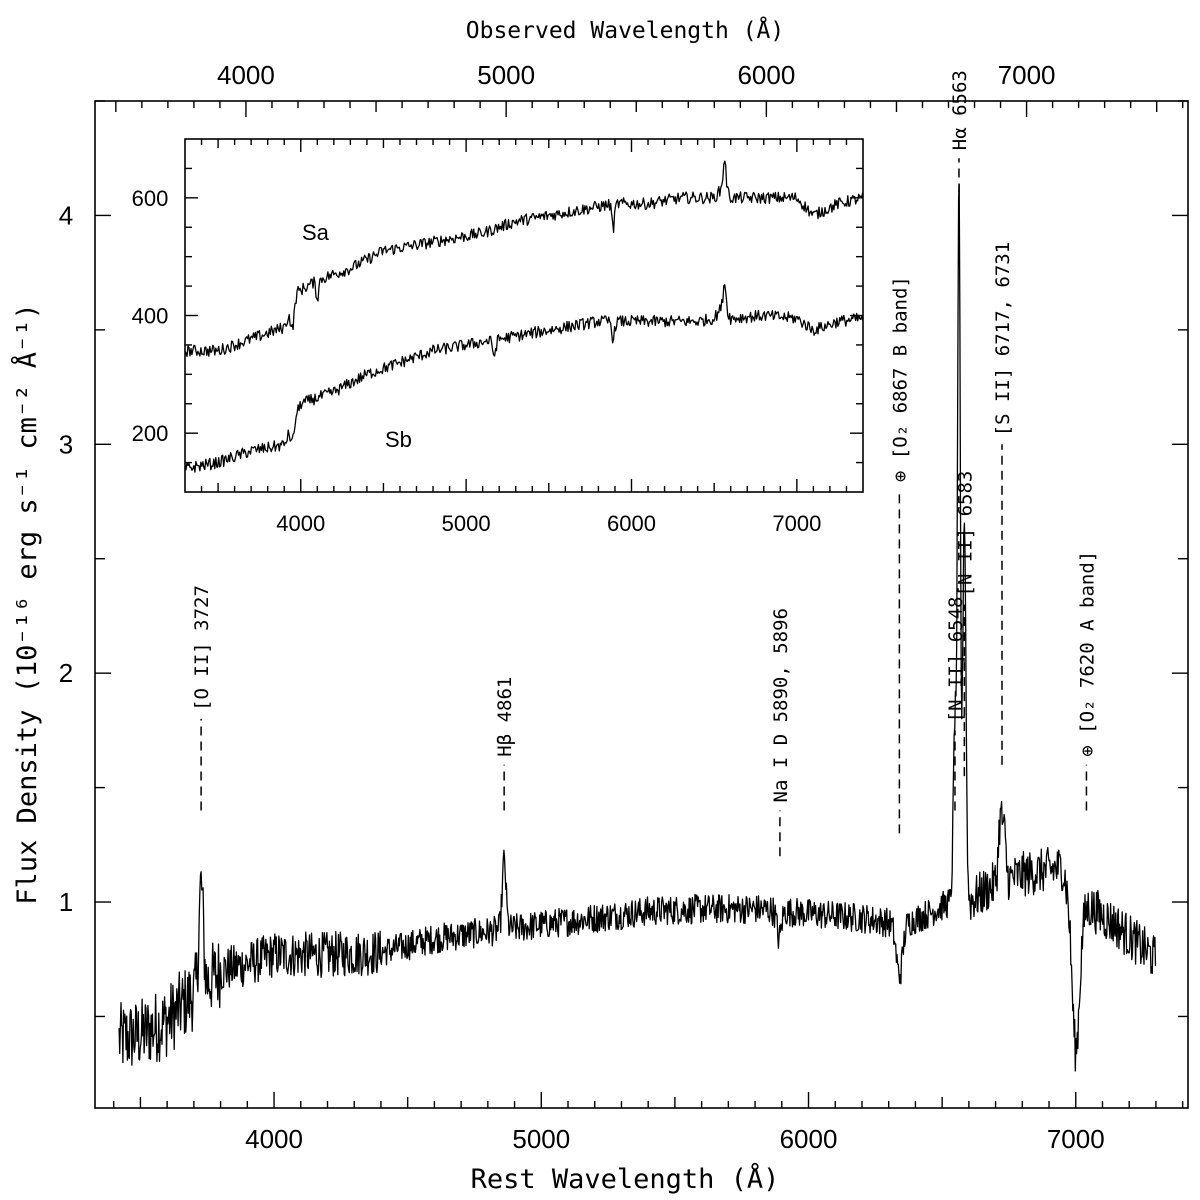 The height and width of the screenshot is (1200, 1200). Describe the element at coordinates (66, 215) in the screenshot. I see `y-tick-label: 4` at that location.